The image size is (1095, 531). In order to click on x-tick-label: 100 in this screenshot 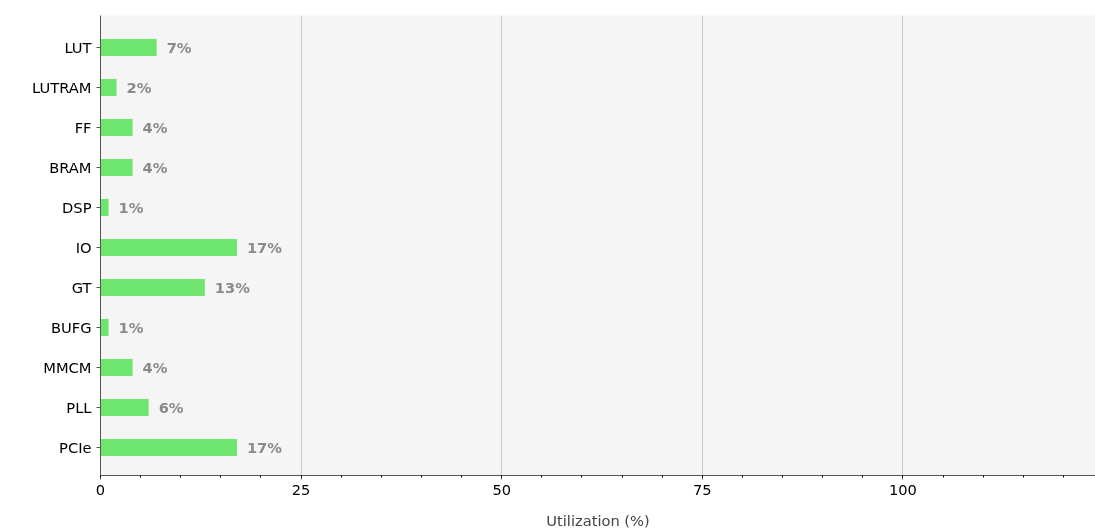, I will do `click(902, 489)`.